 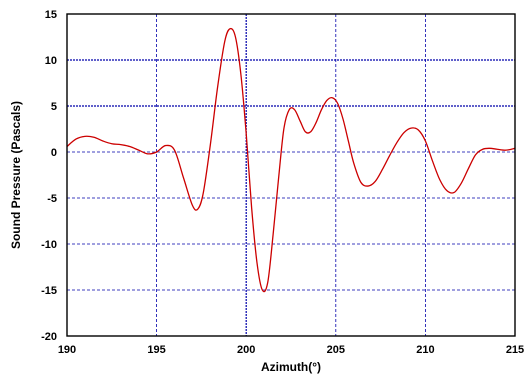 I want to click on x-tick-labels: 190 195 200 205 210 215, so click(x=291, y=350).